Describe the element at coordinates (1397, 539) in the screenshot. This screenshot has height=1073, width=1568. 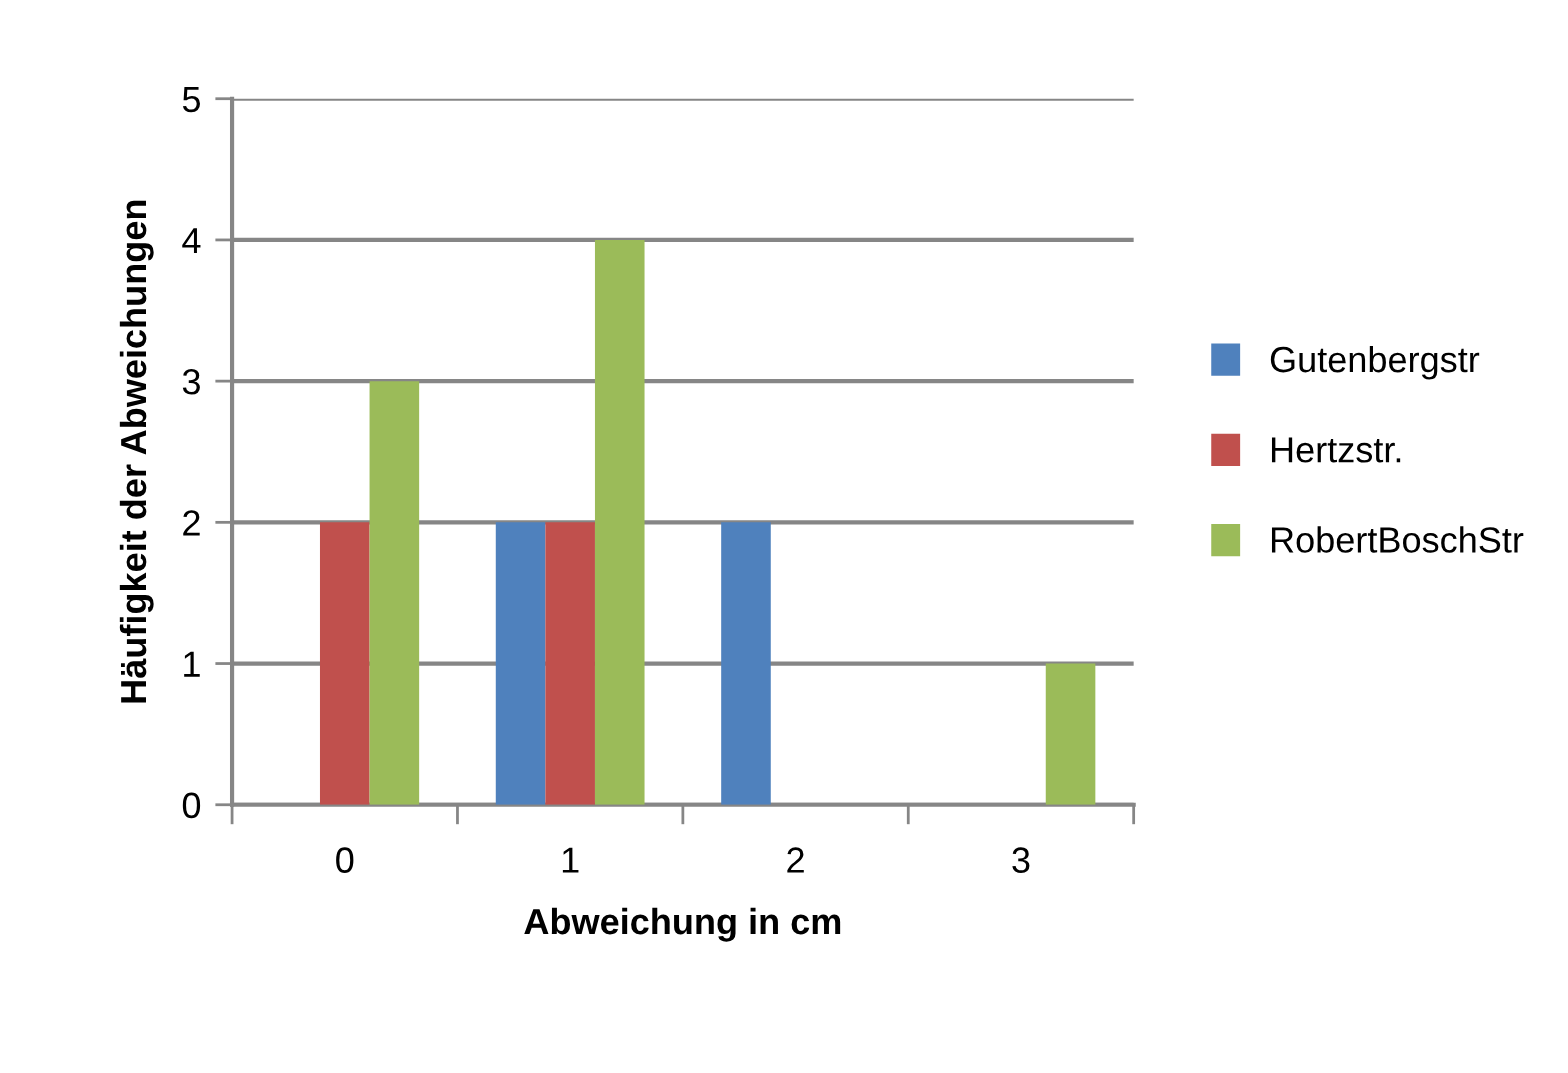
I see `legend-label: RobertBoschStr` at that location.